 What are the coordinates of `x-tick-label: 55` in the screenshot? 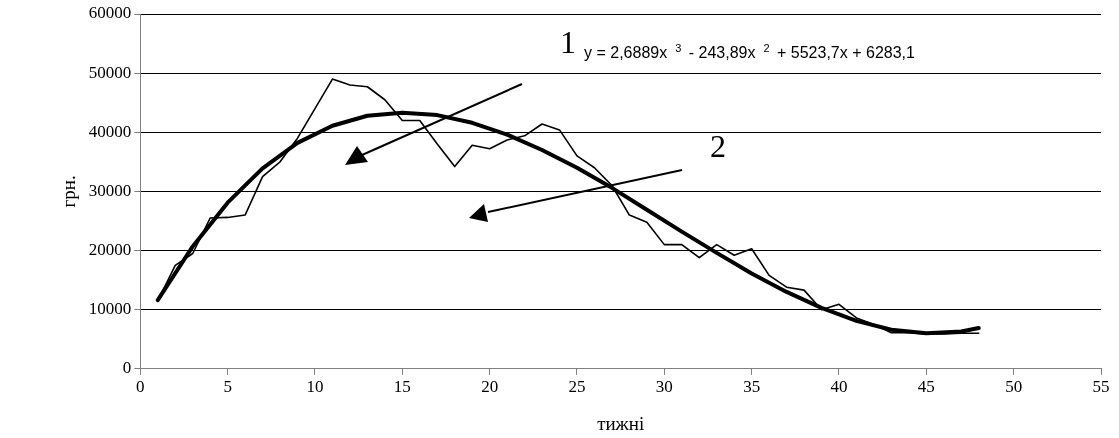 It's located at (1101, 387).